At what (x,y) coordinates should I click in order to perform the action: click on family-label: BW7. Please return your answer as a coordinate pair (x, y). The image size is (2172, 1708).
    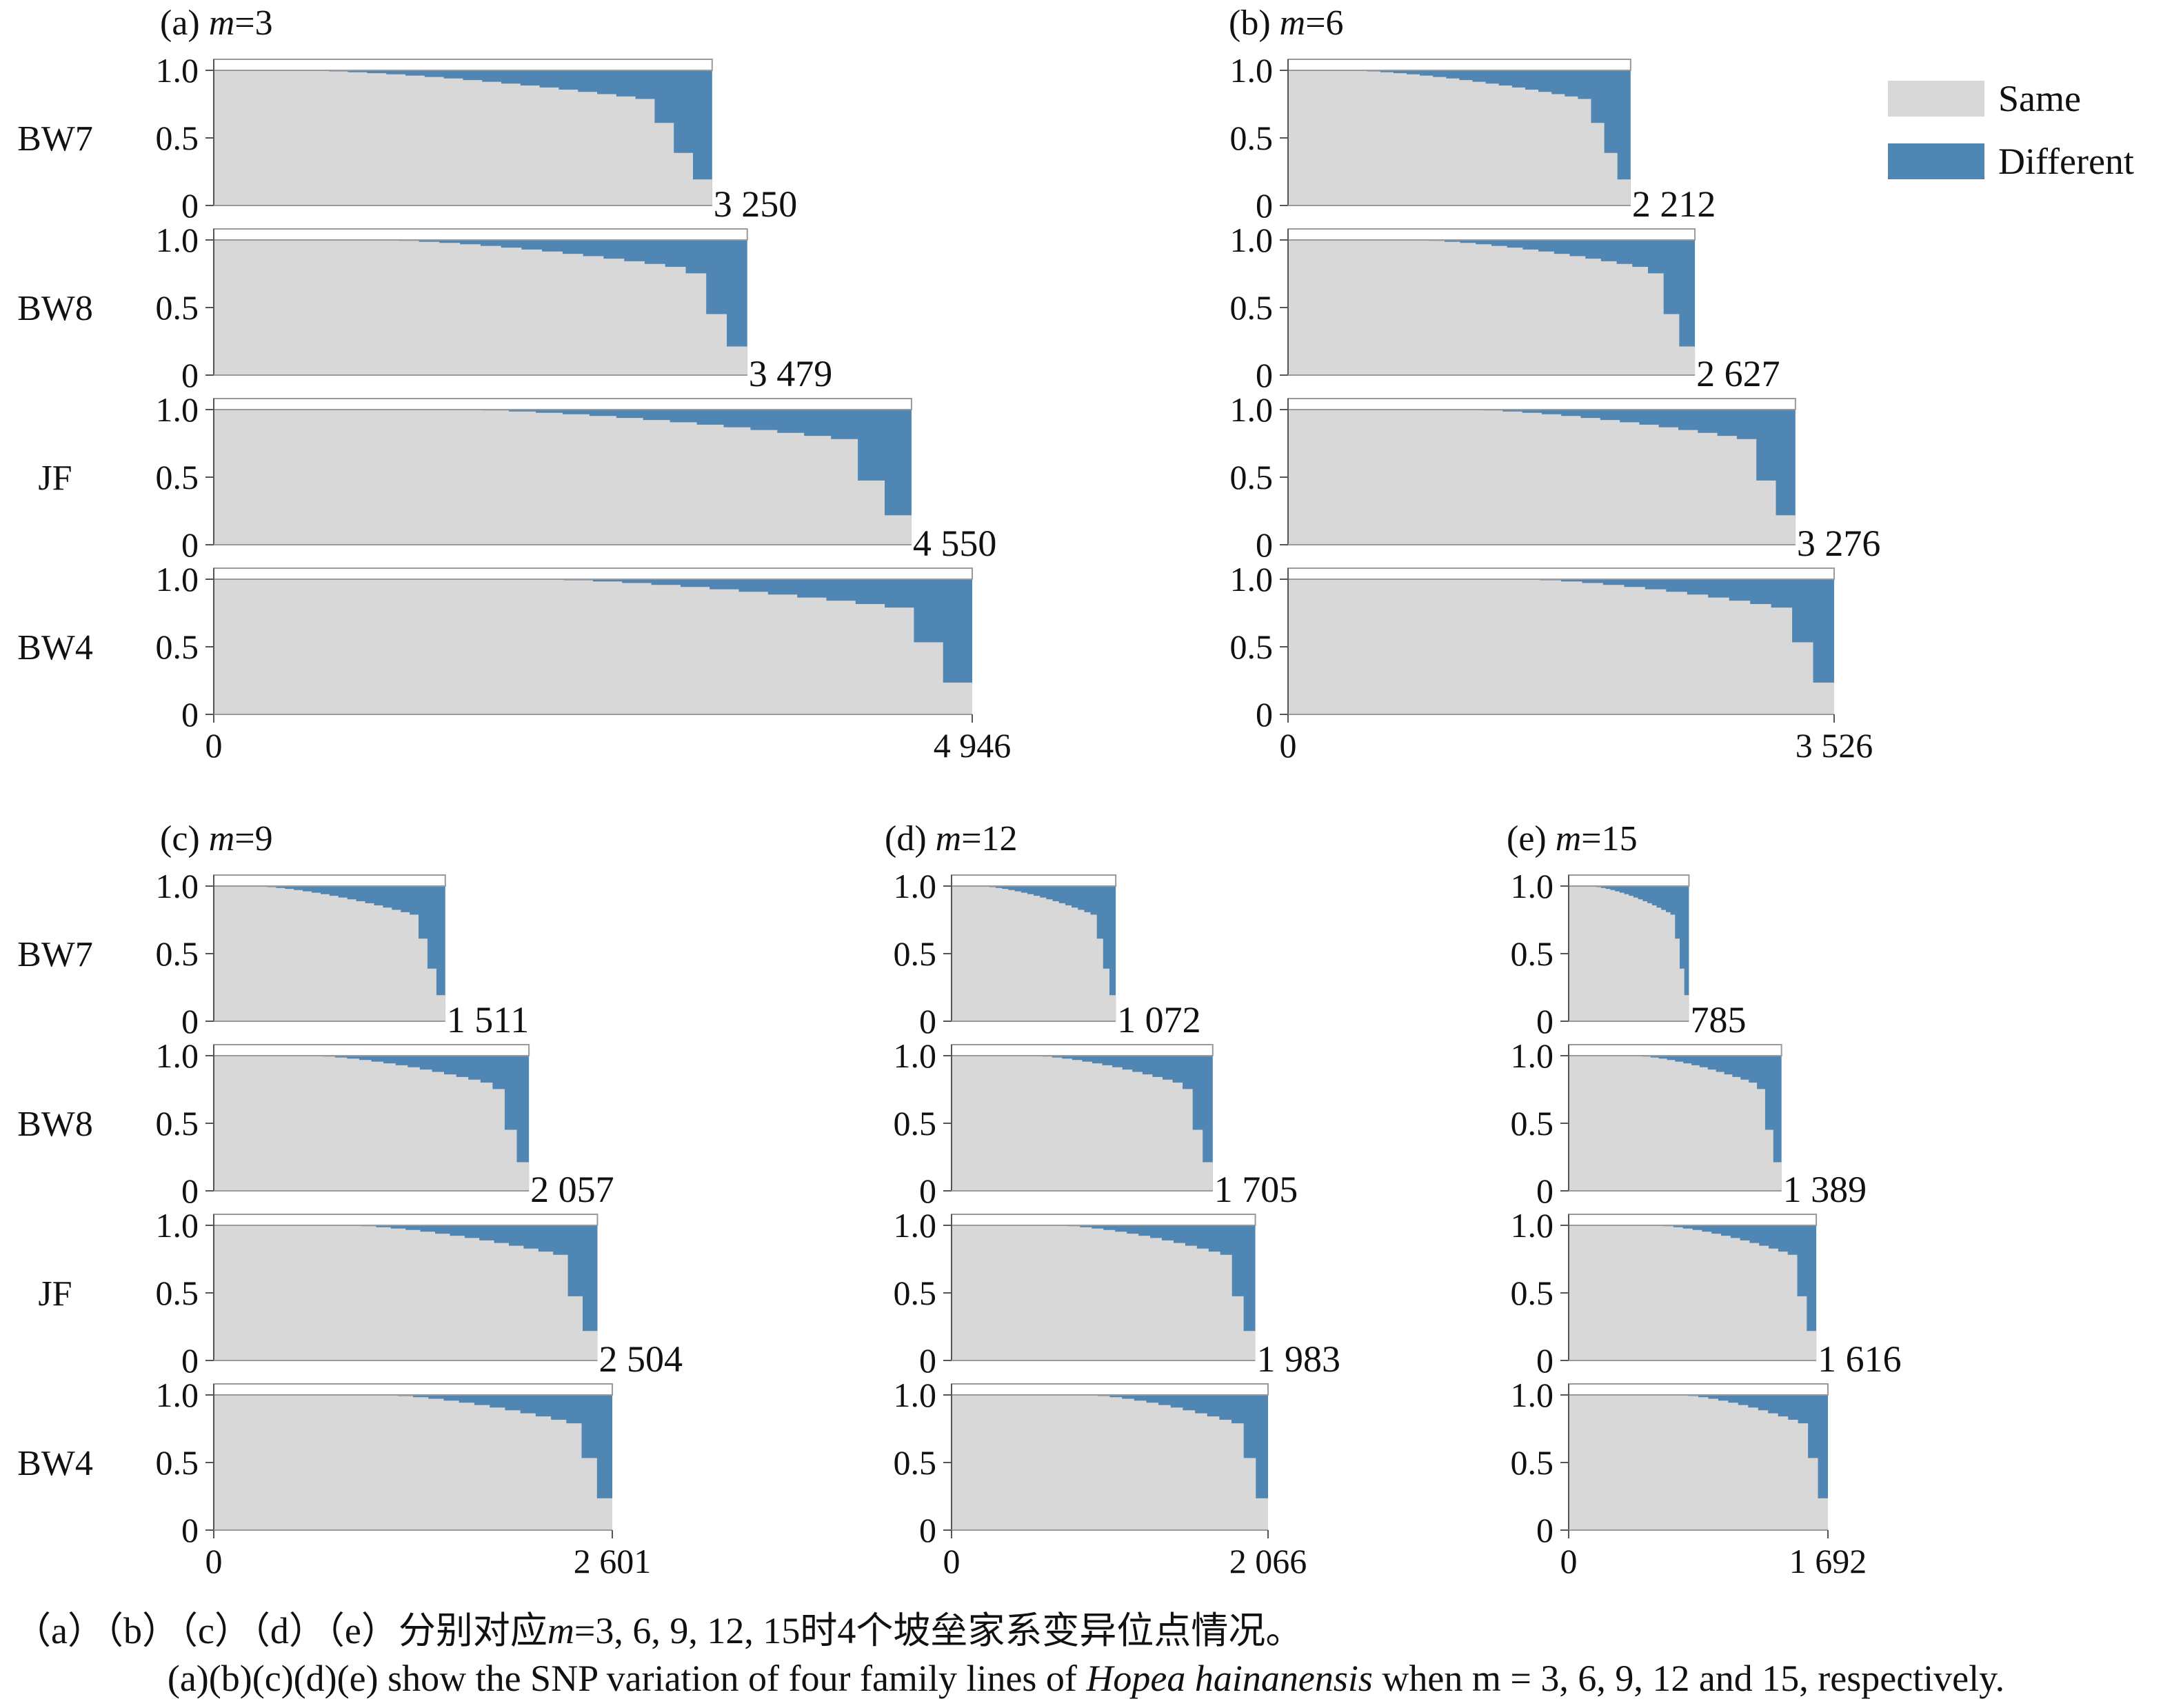
    Looking at the image, I should click on (55, 954).